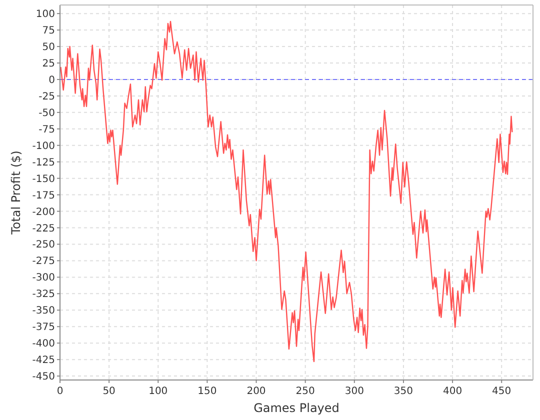 The image size is (540, 420). Describe the element at coordinates (43, 377) in the screenshot. I see `y-tick-label: -450` at that location.